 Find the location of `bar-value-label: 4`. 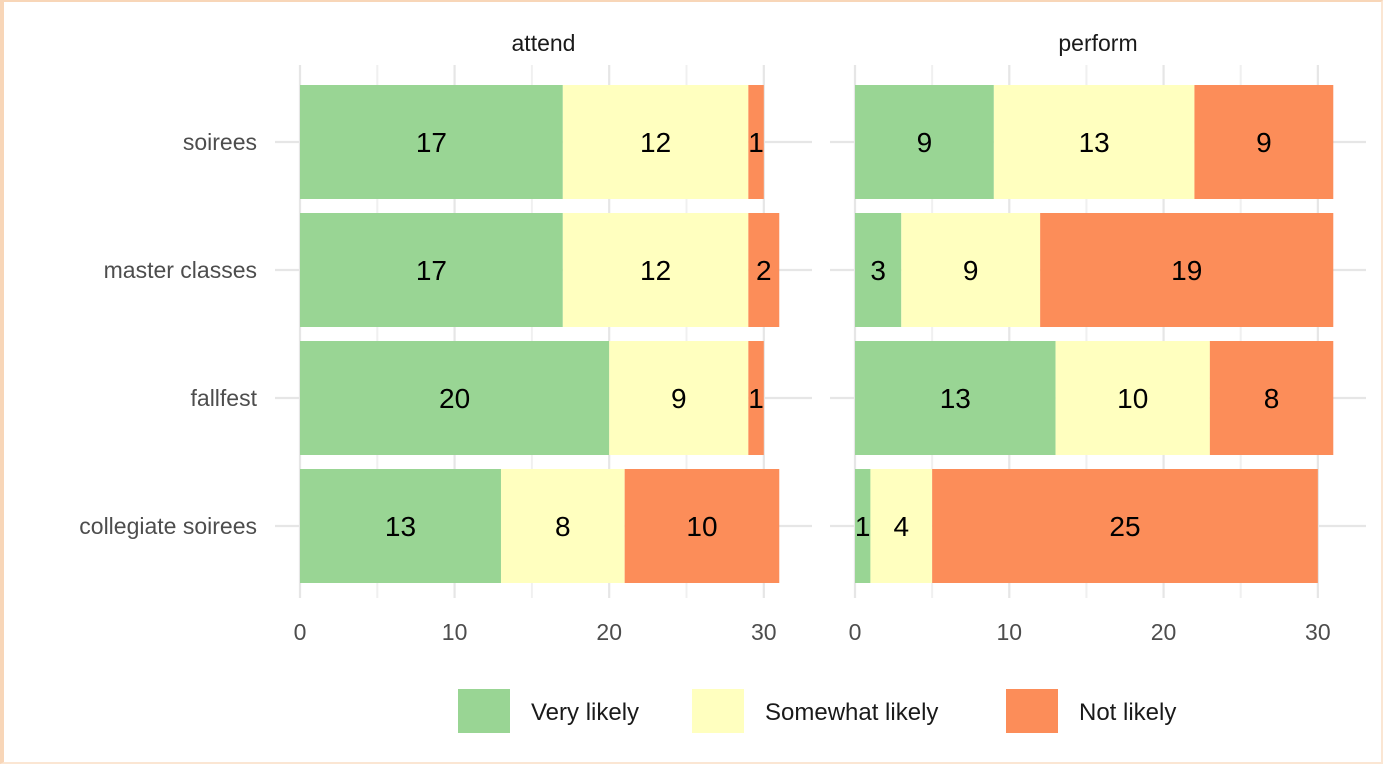

bar-value-label: 4 is located at coordinates (901, 526).